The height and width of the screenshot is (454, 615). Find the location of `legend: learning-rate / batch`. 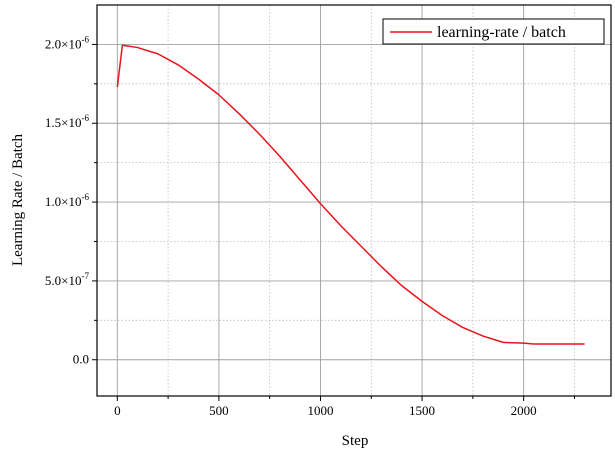

legend: learning-rate / batch is located at coordinates (493, 31).